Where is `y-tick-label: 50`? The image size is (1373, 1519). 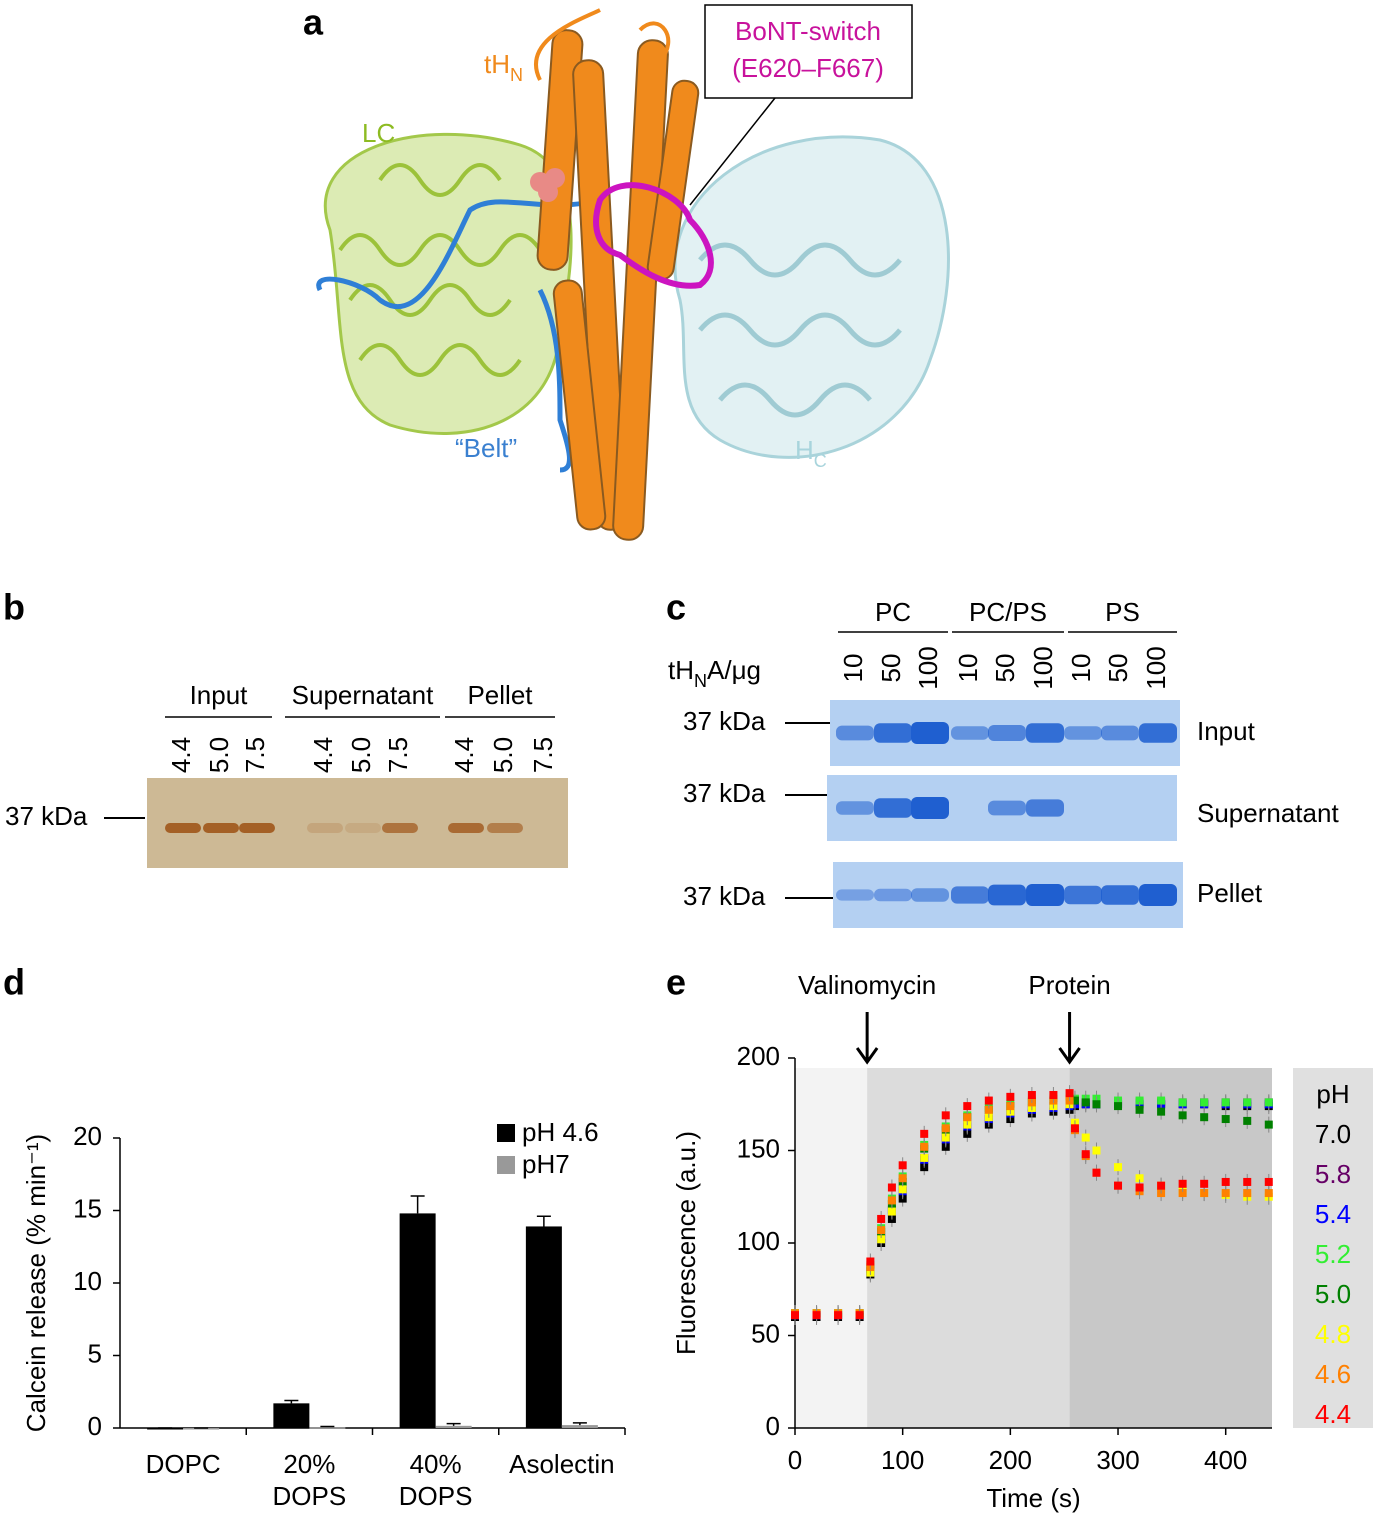 y-tick-label: 50 is located at coordinates (765, 1333).